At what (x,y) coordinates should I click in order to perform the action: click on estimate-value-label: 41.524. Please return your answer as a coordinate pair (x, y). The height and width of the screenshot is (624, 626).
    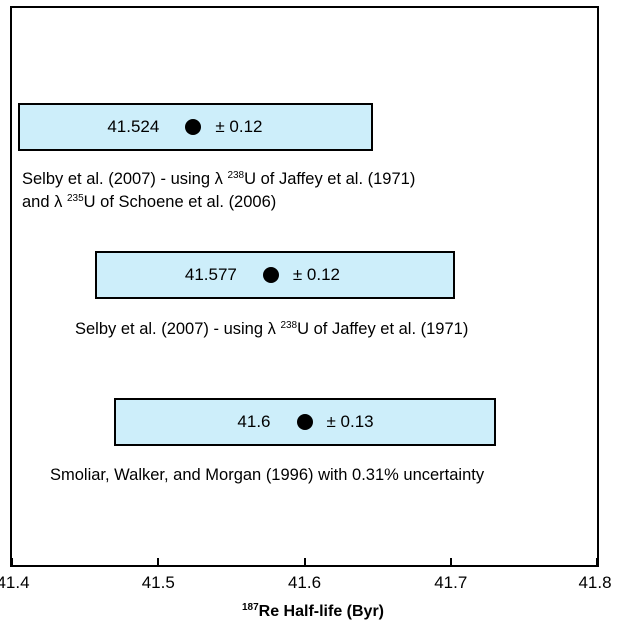
    Looking at the image, I should click on (133, 126).